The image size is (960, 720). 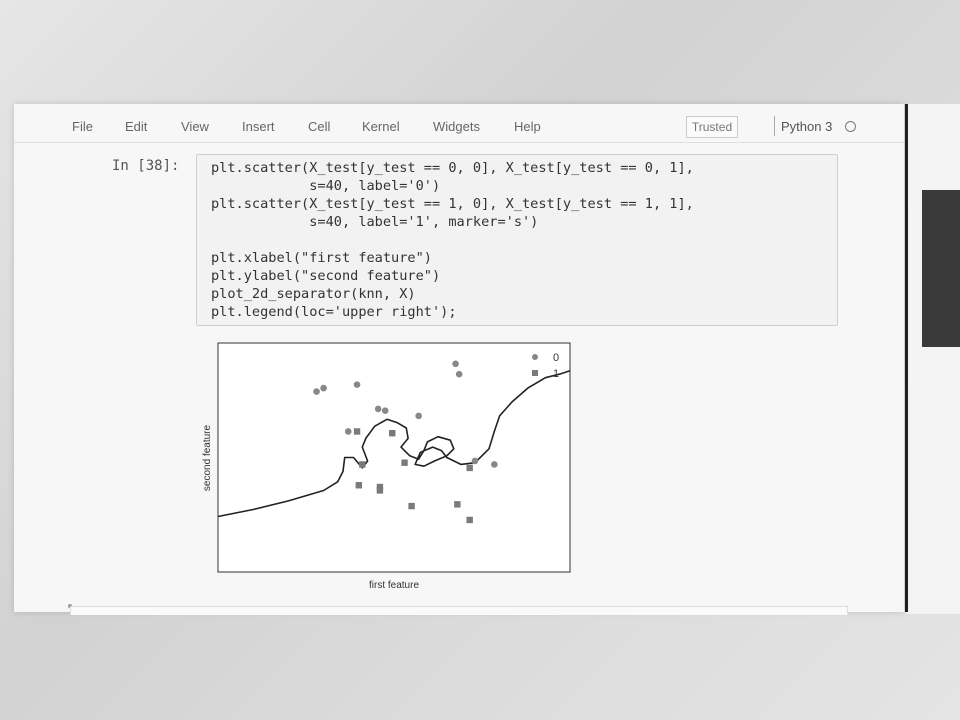 What do you see at coordinates (146, 166) in the screenshot?
I see `input-prompt: In [38]:` at bounding box center [146, 166].